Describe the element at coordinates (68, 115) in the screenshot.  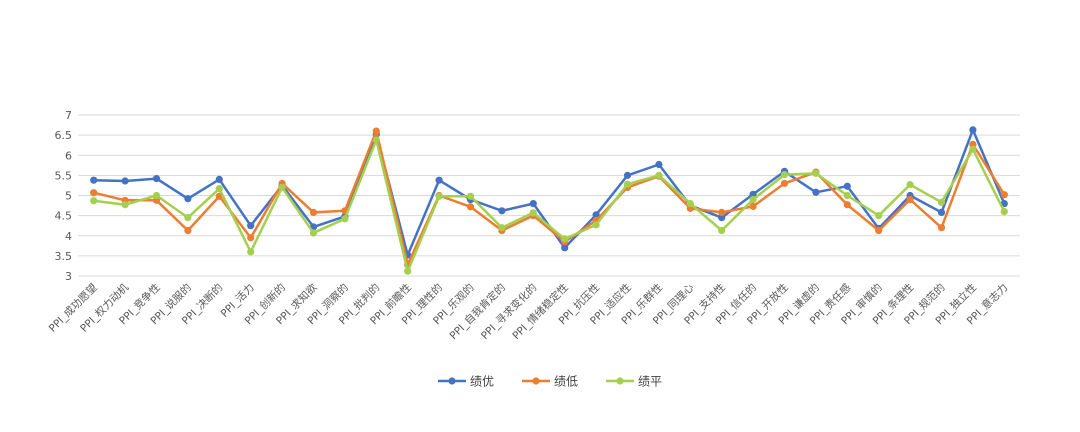
I see `y-tick-label: 7` at that location.